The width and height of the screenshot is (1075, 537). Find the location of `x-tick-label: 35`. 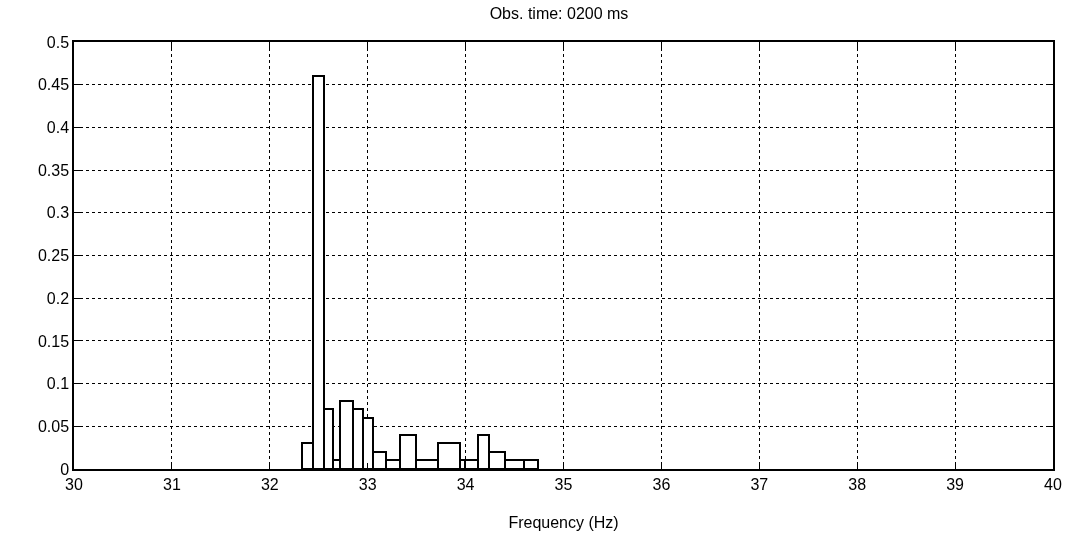

x-tick-label: 35 is located at coordinates (563, 484).